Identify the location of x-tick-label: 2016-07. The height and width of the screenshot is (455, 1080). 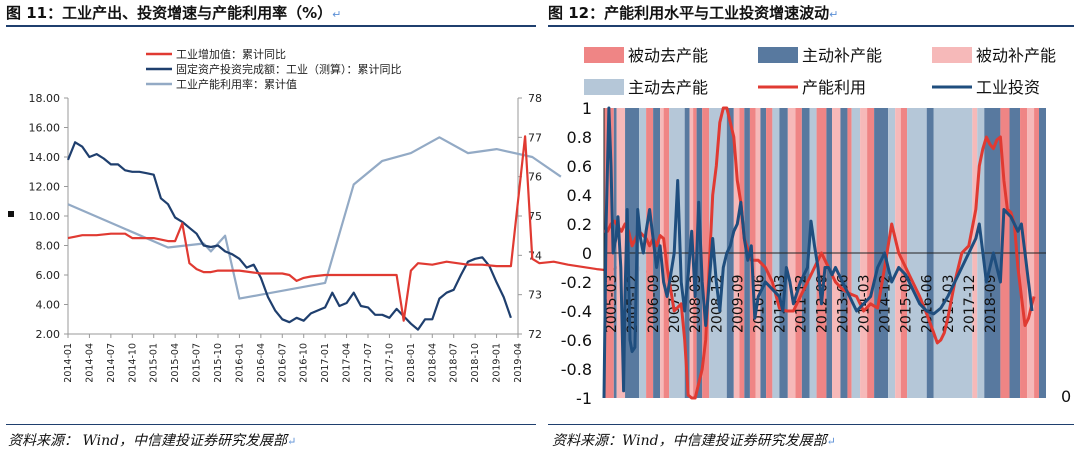
(282, 363).